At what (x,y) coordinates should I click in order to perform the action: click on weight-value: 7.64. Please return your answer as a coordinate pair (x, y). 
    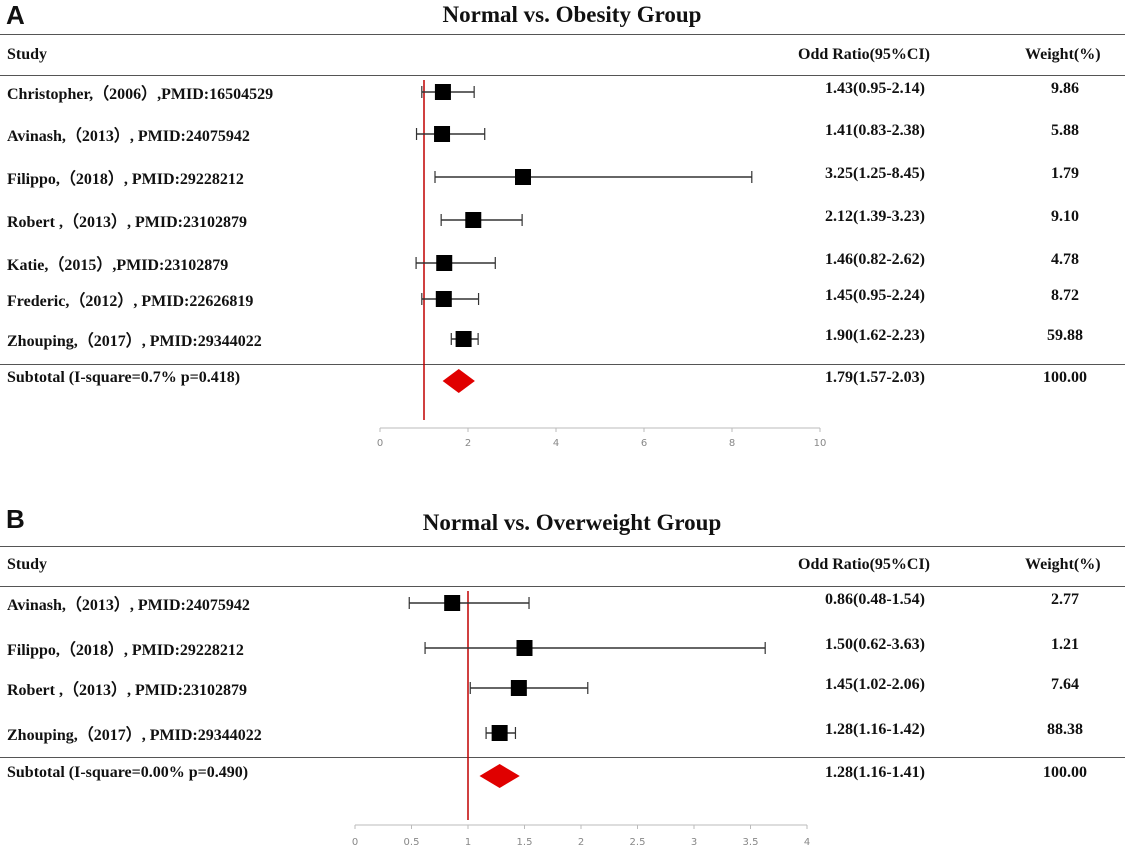
    Looking at the image, I should click on (1065, 684).